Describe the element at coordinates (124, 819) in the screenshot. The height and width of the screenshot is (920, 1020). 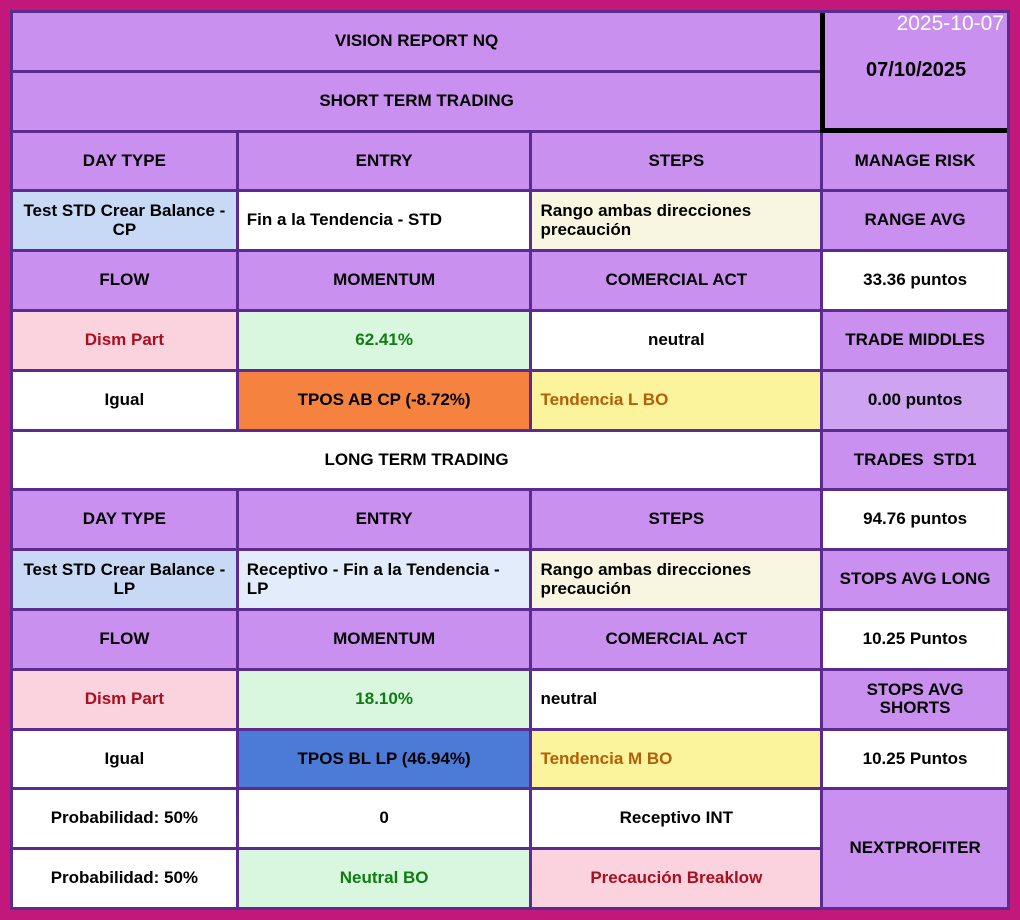
I see `probabilidad-row1: Probabilidad: 50%` at that location.